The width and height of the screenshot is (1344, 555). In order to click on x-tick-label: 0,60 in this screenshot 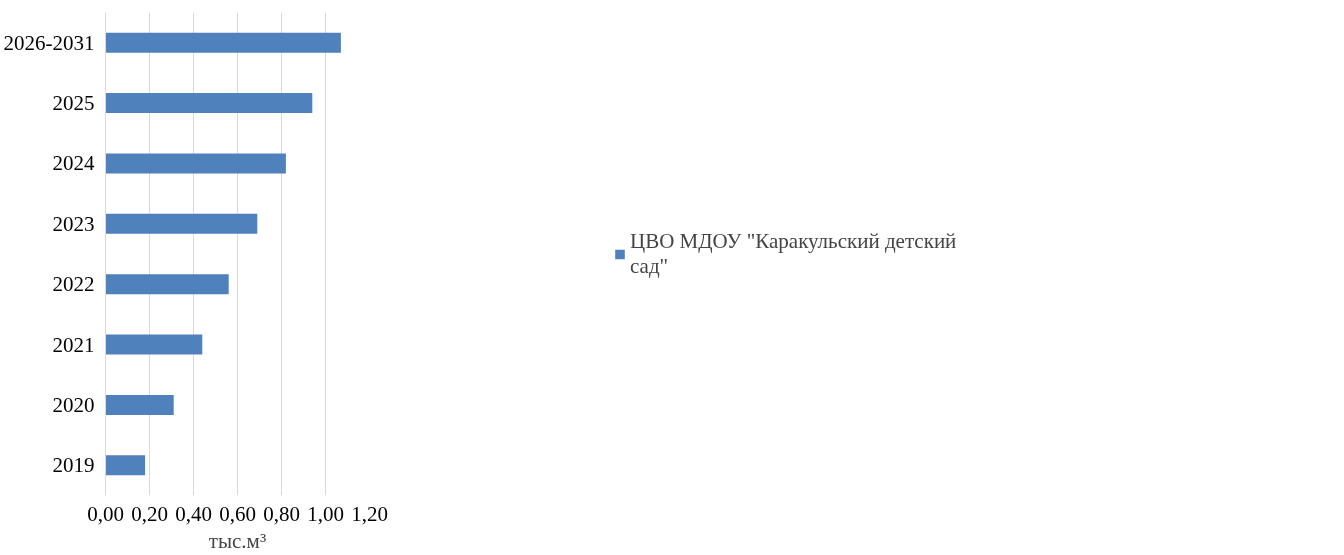, I will do `click(237, 513)`.